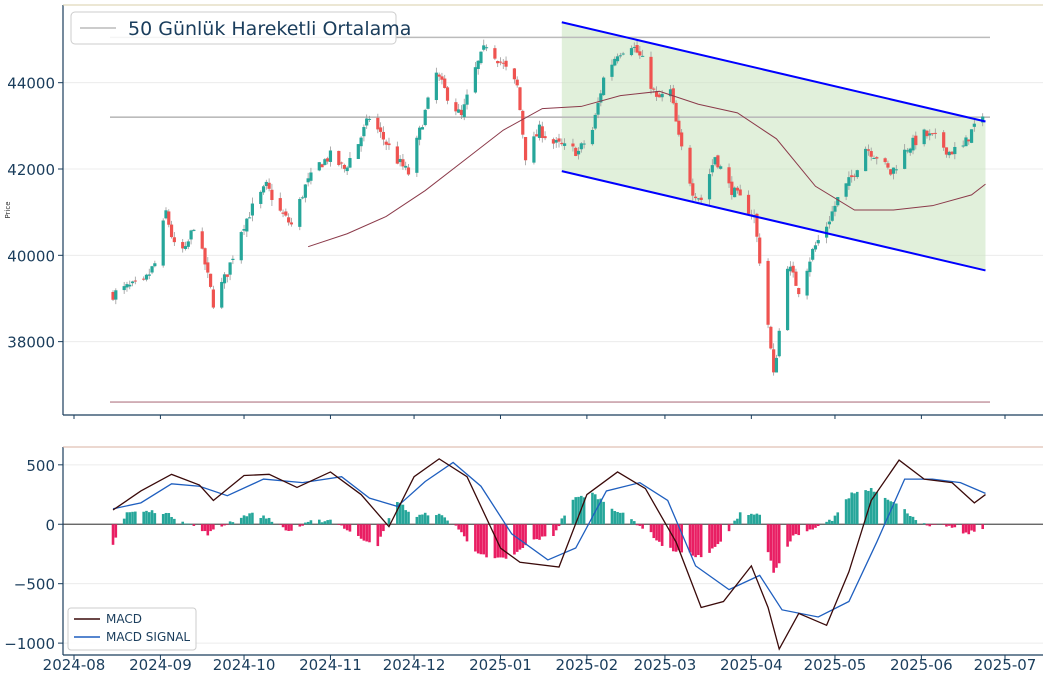  I want to click on x-tick-label: 2025-06, so click(921, 665).